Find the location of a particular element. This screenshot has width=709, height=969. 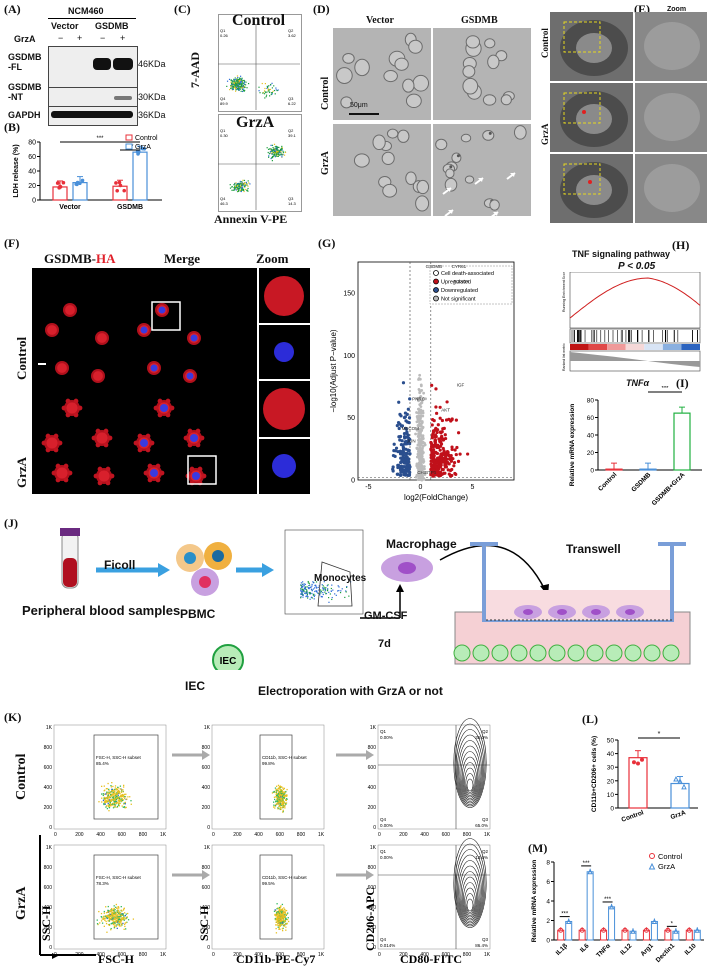

blood is located at coordinates (70, 572).